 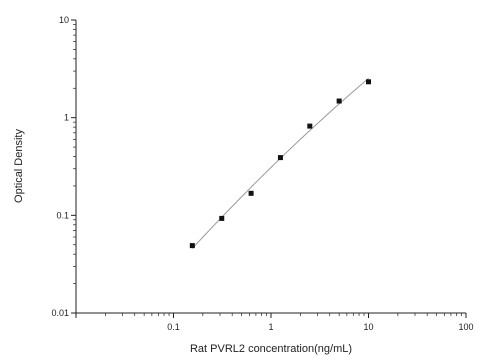 What do you see at coordinates (173, 327) in the screenshot?
I see `x-tick-label: 0.1` at bounding box center [173, 327].